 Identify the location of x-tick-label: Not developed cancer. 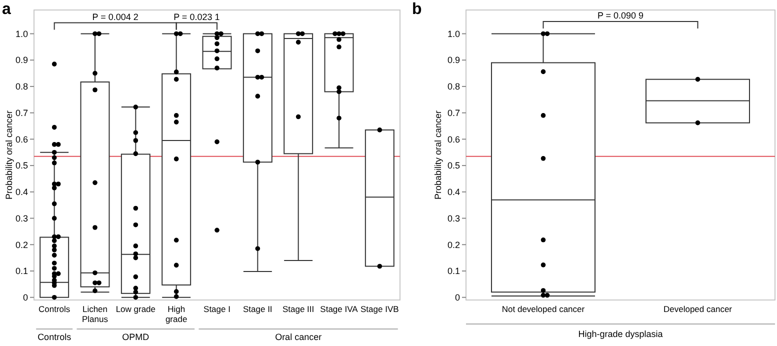
(543, 309).